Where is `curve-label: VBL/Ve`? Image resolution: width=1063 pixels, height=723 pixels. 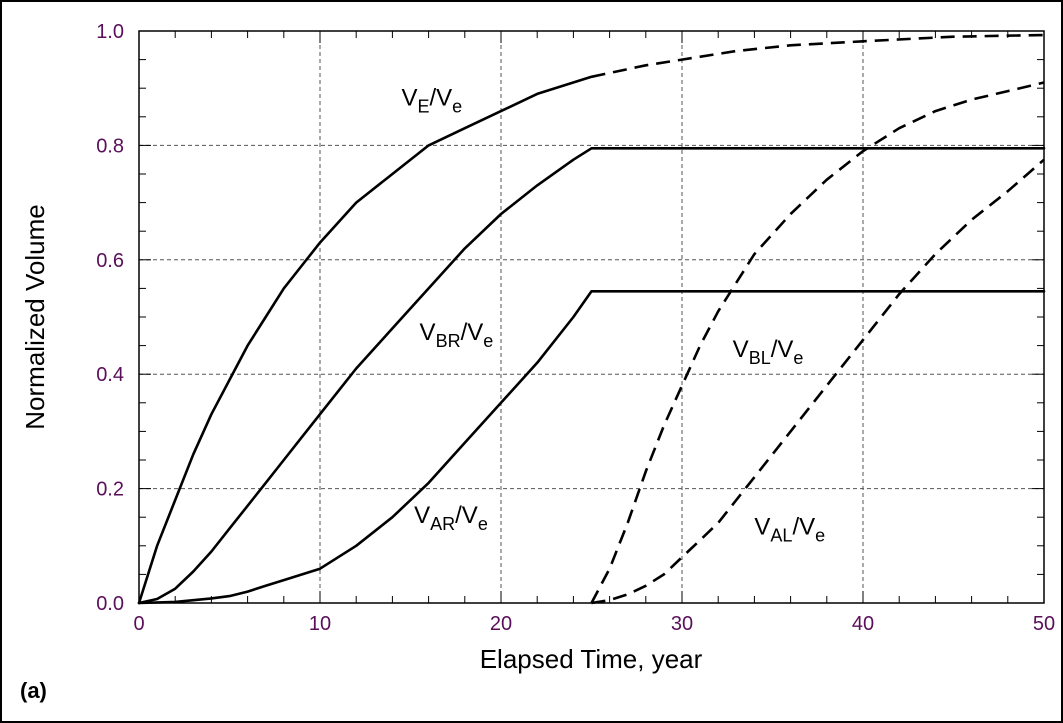 curve-label: VBL/Ve is located at coordinates (768, 352).